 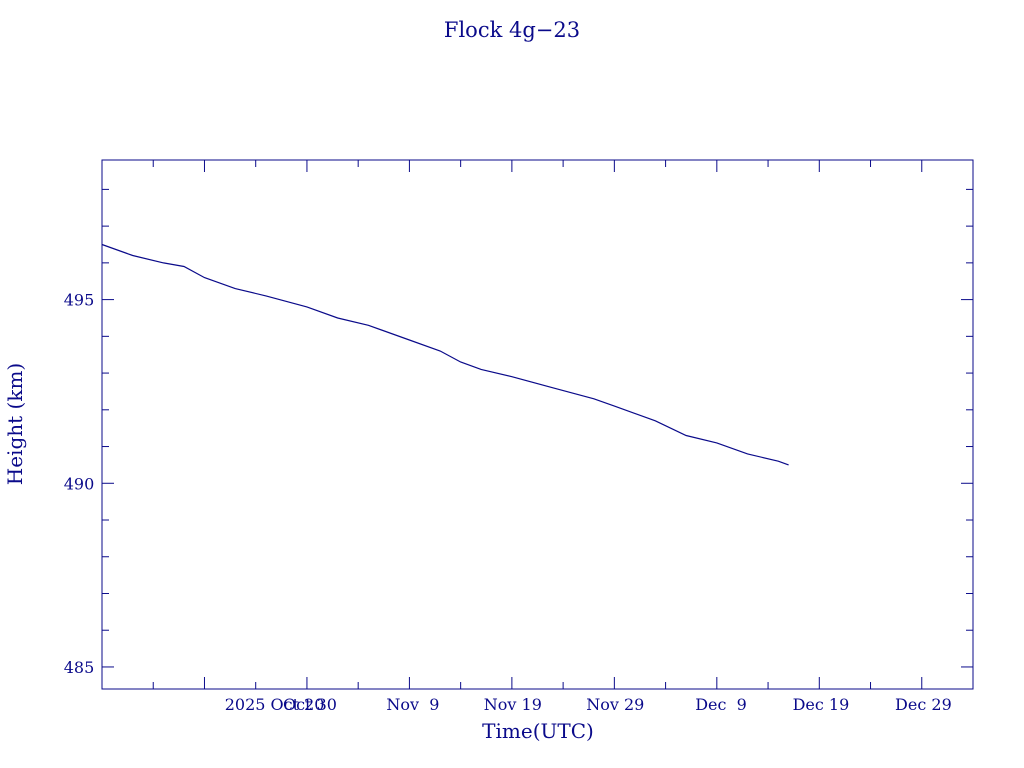 What do you see at coordinates (310, 704) in the screenshot?
I see `x-tick-label: Oct 30` at bounding box center [310, 704].